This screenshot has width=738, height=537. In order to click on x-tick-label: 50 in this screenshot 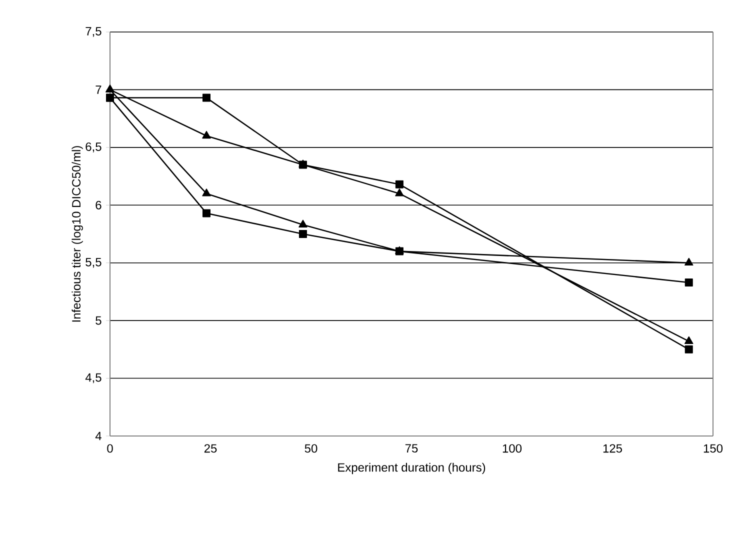, I will do `click(311, 448)`.